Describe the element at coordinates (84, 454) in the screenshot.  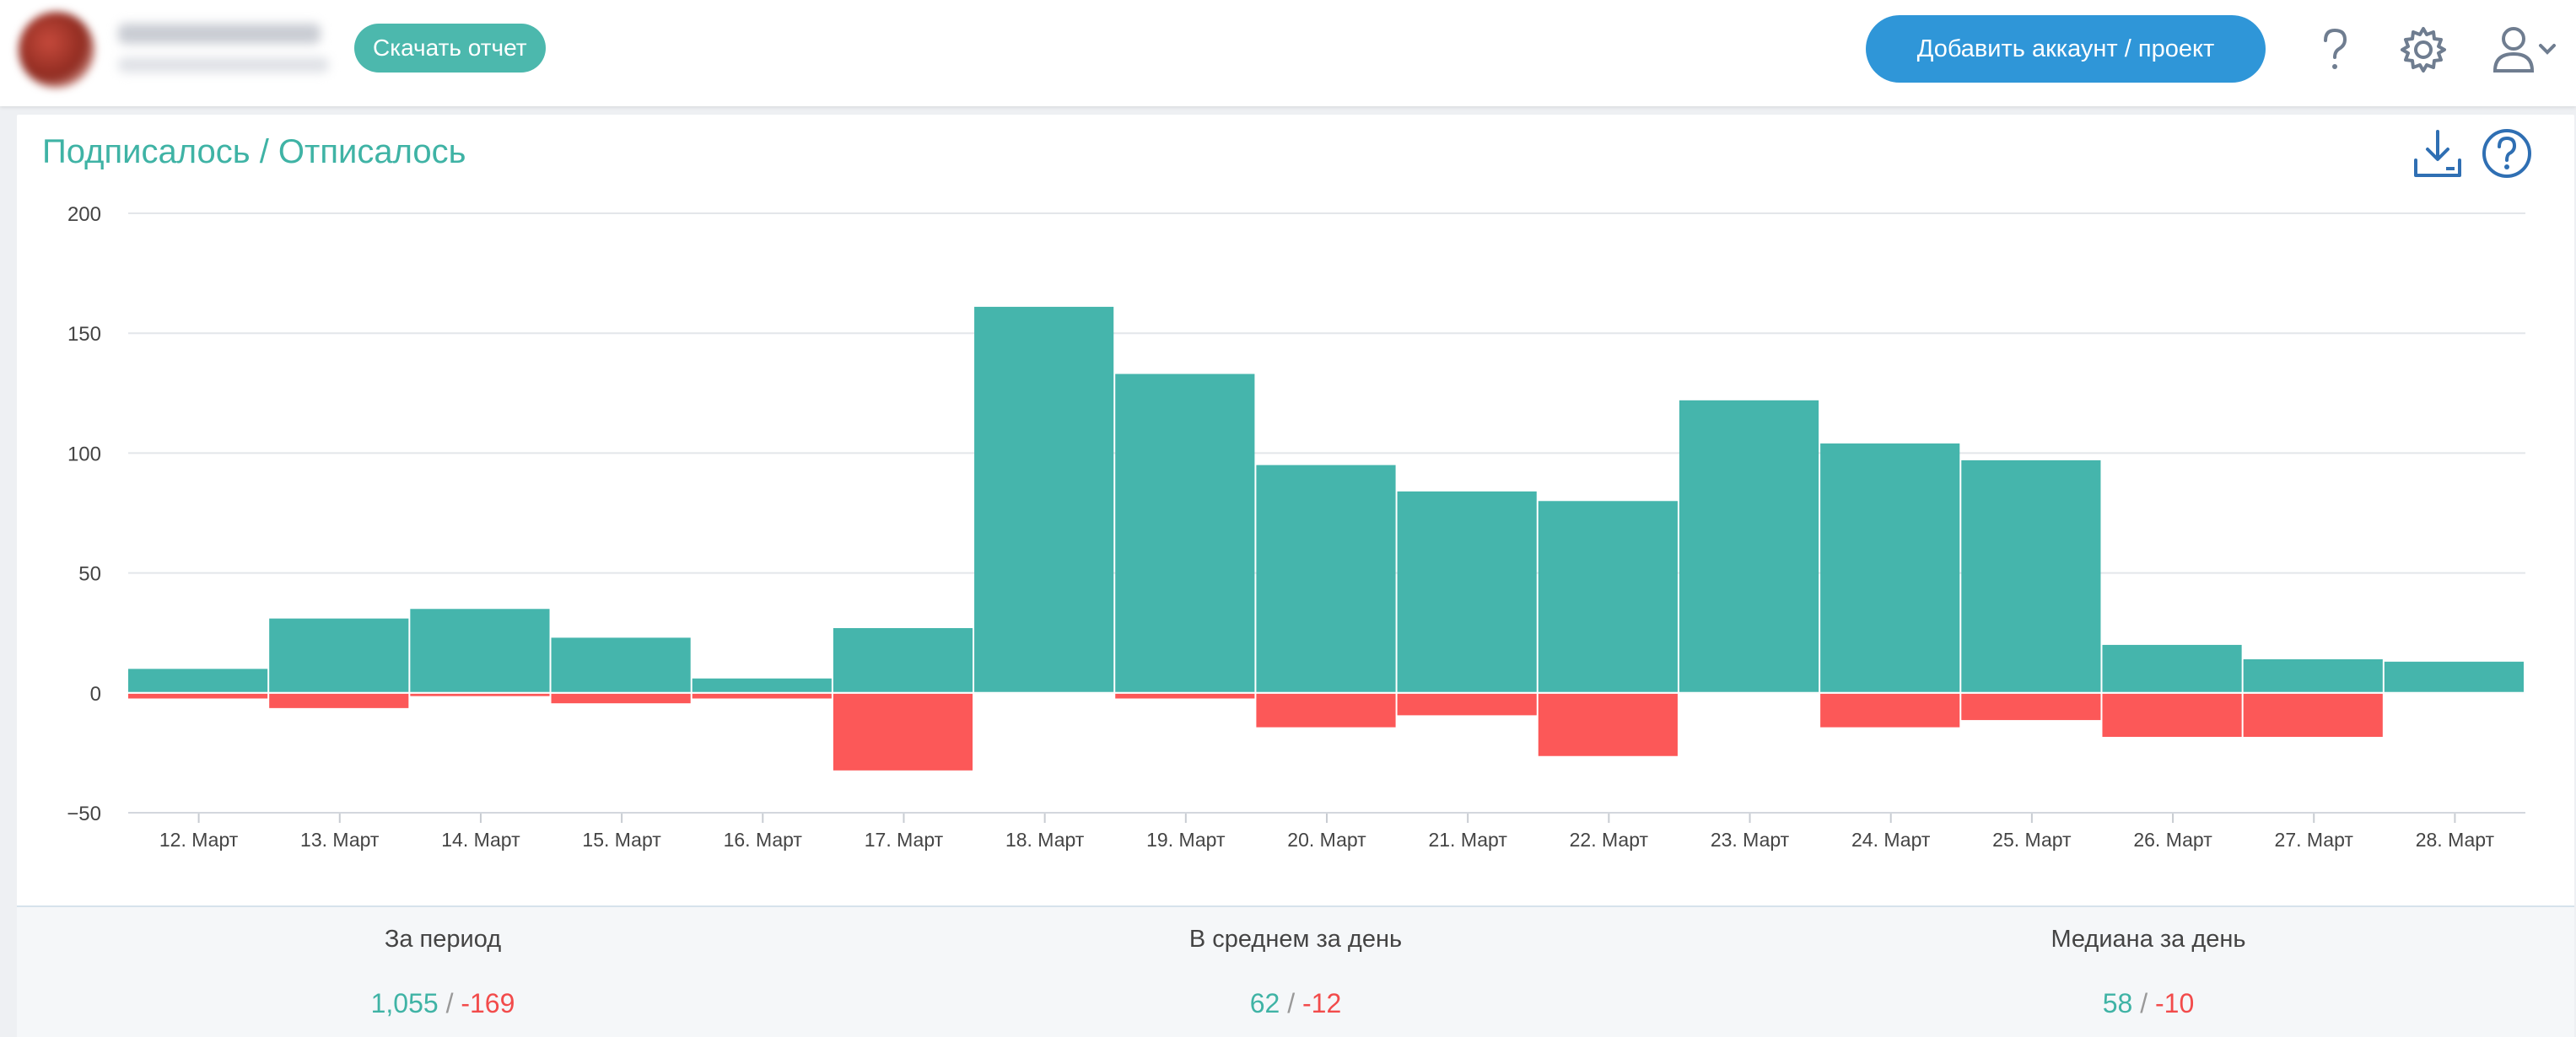
I see `y-tick-label: 100` at that location.